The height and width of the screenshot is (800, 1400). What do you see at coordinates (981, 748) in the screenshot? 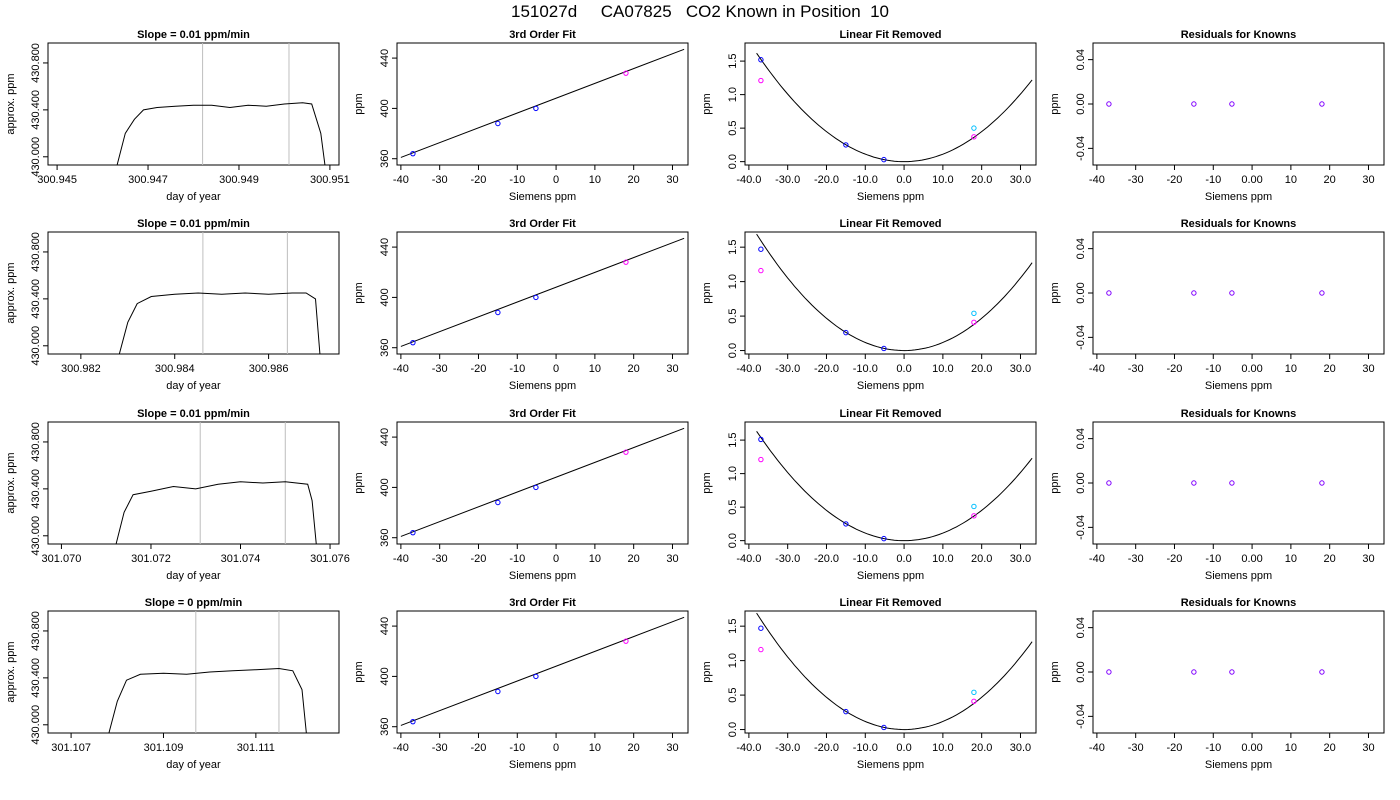
I see `x-tick-label: 20.0` at bounding box center [981, 748].